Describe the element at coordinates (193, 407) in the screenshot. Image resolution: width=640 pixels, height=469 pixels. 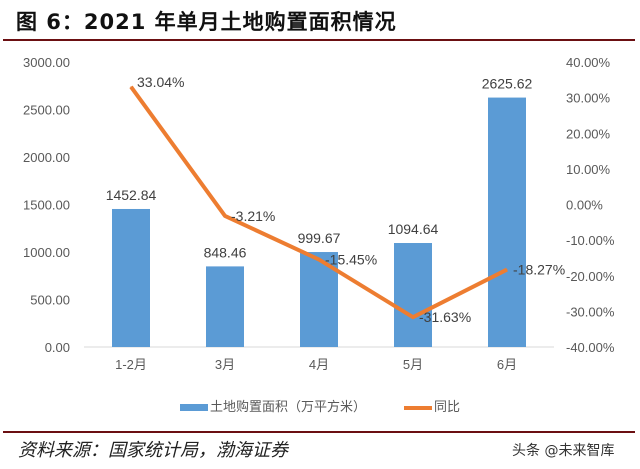
I see `legend-swatch-bar` at that location.